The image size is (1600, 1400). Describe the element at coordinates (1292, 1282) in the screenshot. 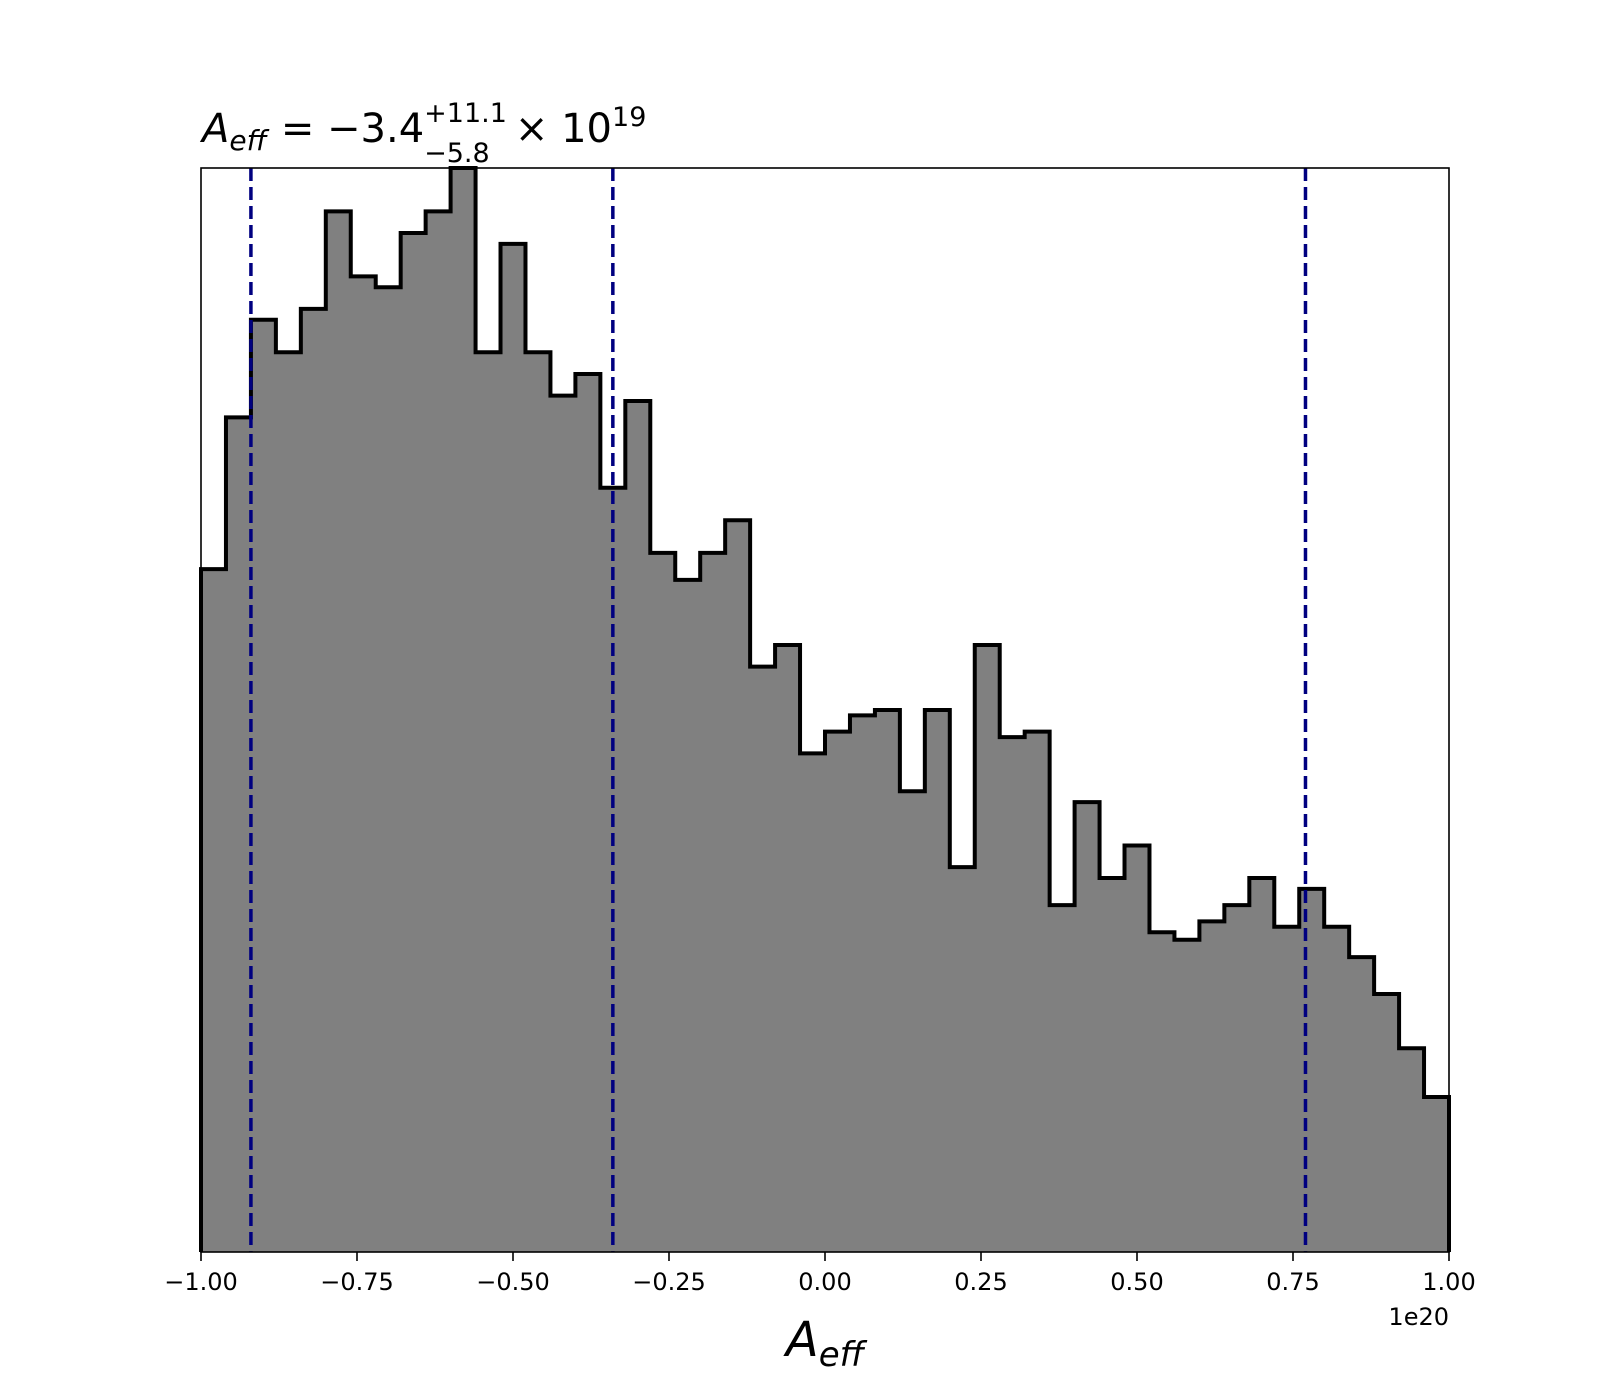

I see `x-tick-label: 0.75` at that location.